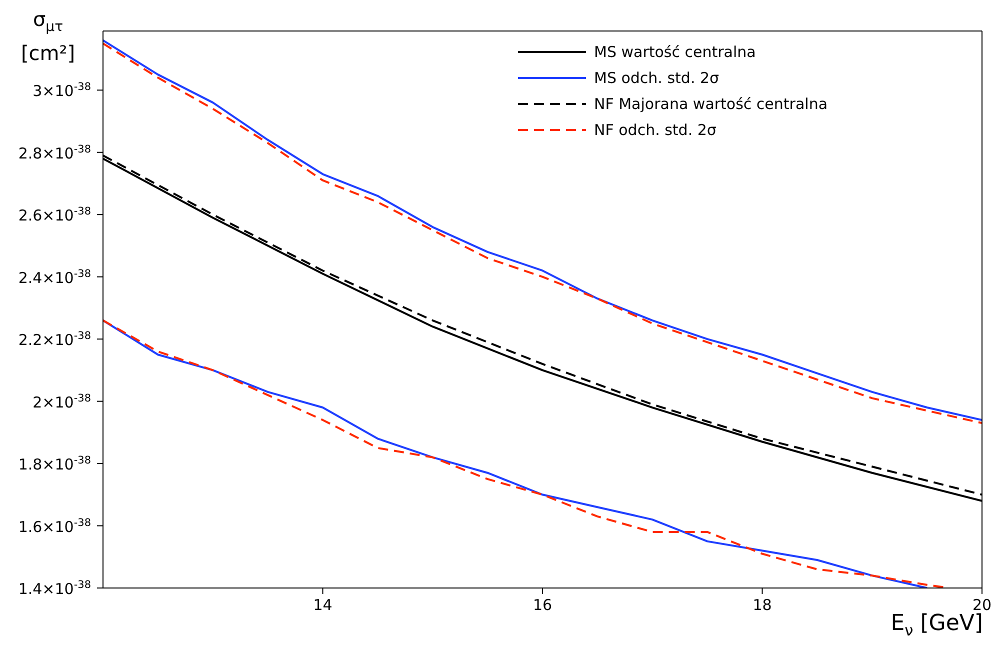 The height and width of the screenshot is (662, 999). Describe the element at coordinates (54, 277) in the screenshot. I see `y-tick-label: 2.4×10$^{-38}$` at that location.